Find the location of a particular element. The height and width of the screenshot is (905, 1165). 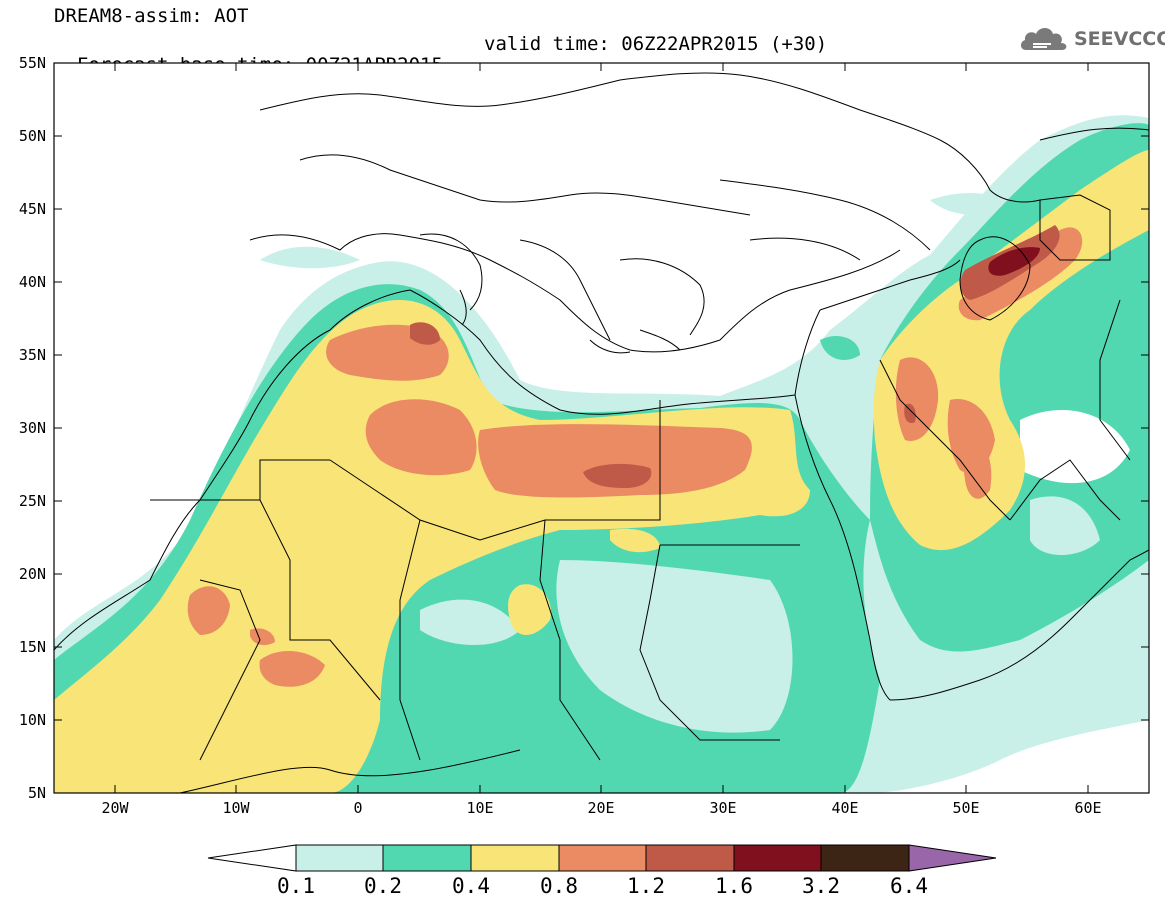

lon-label: 20E is located at coordinates (601, 808).